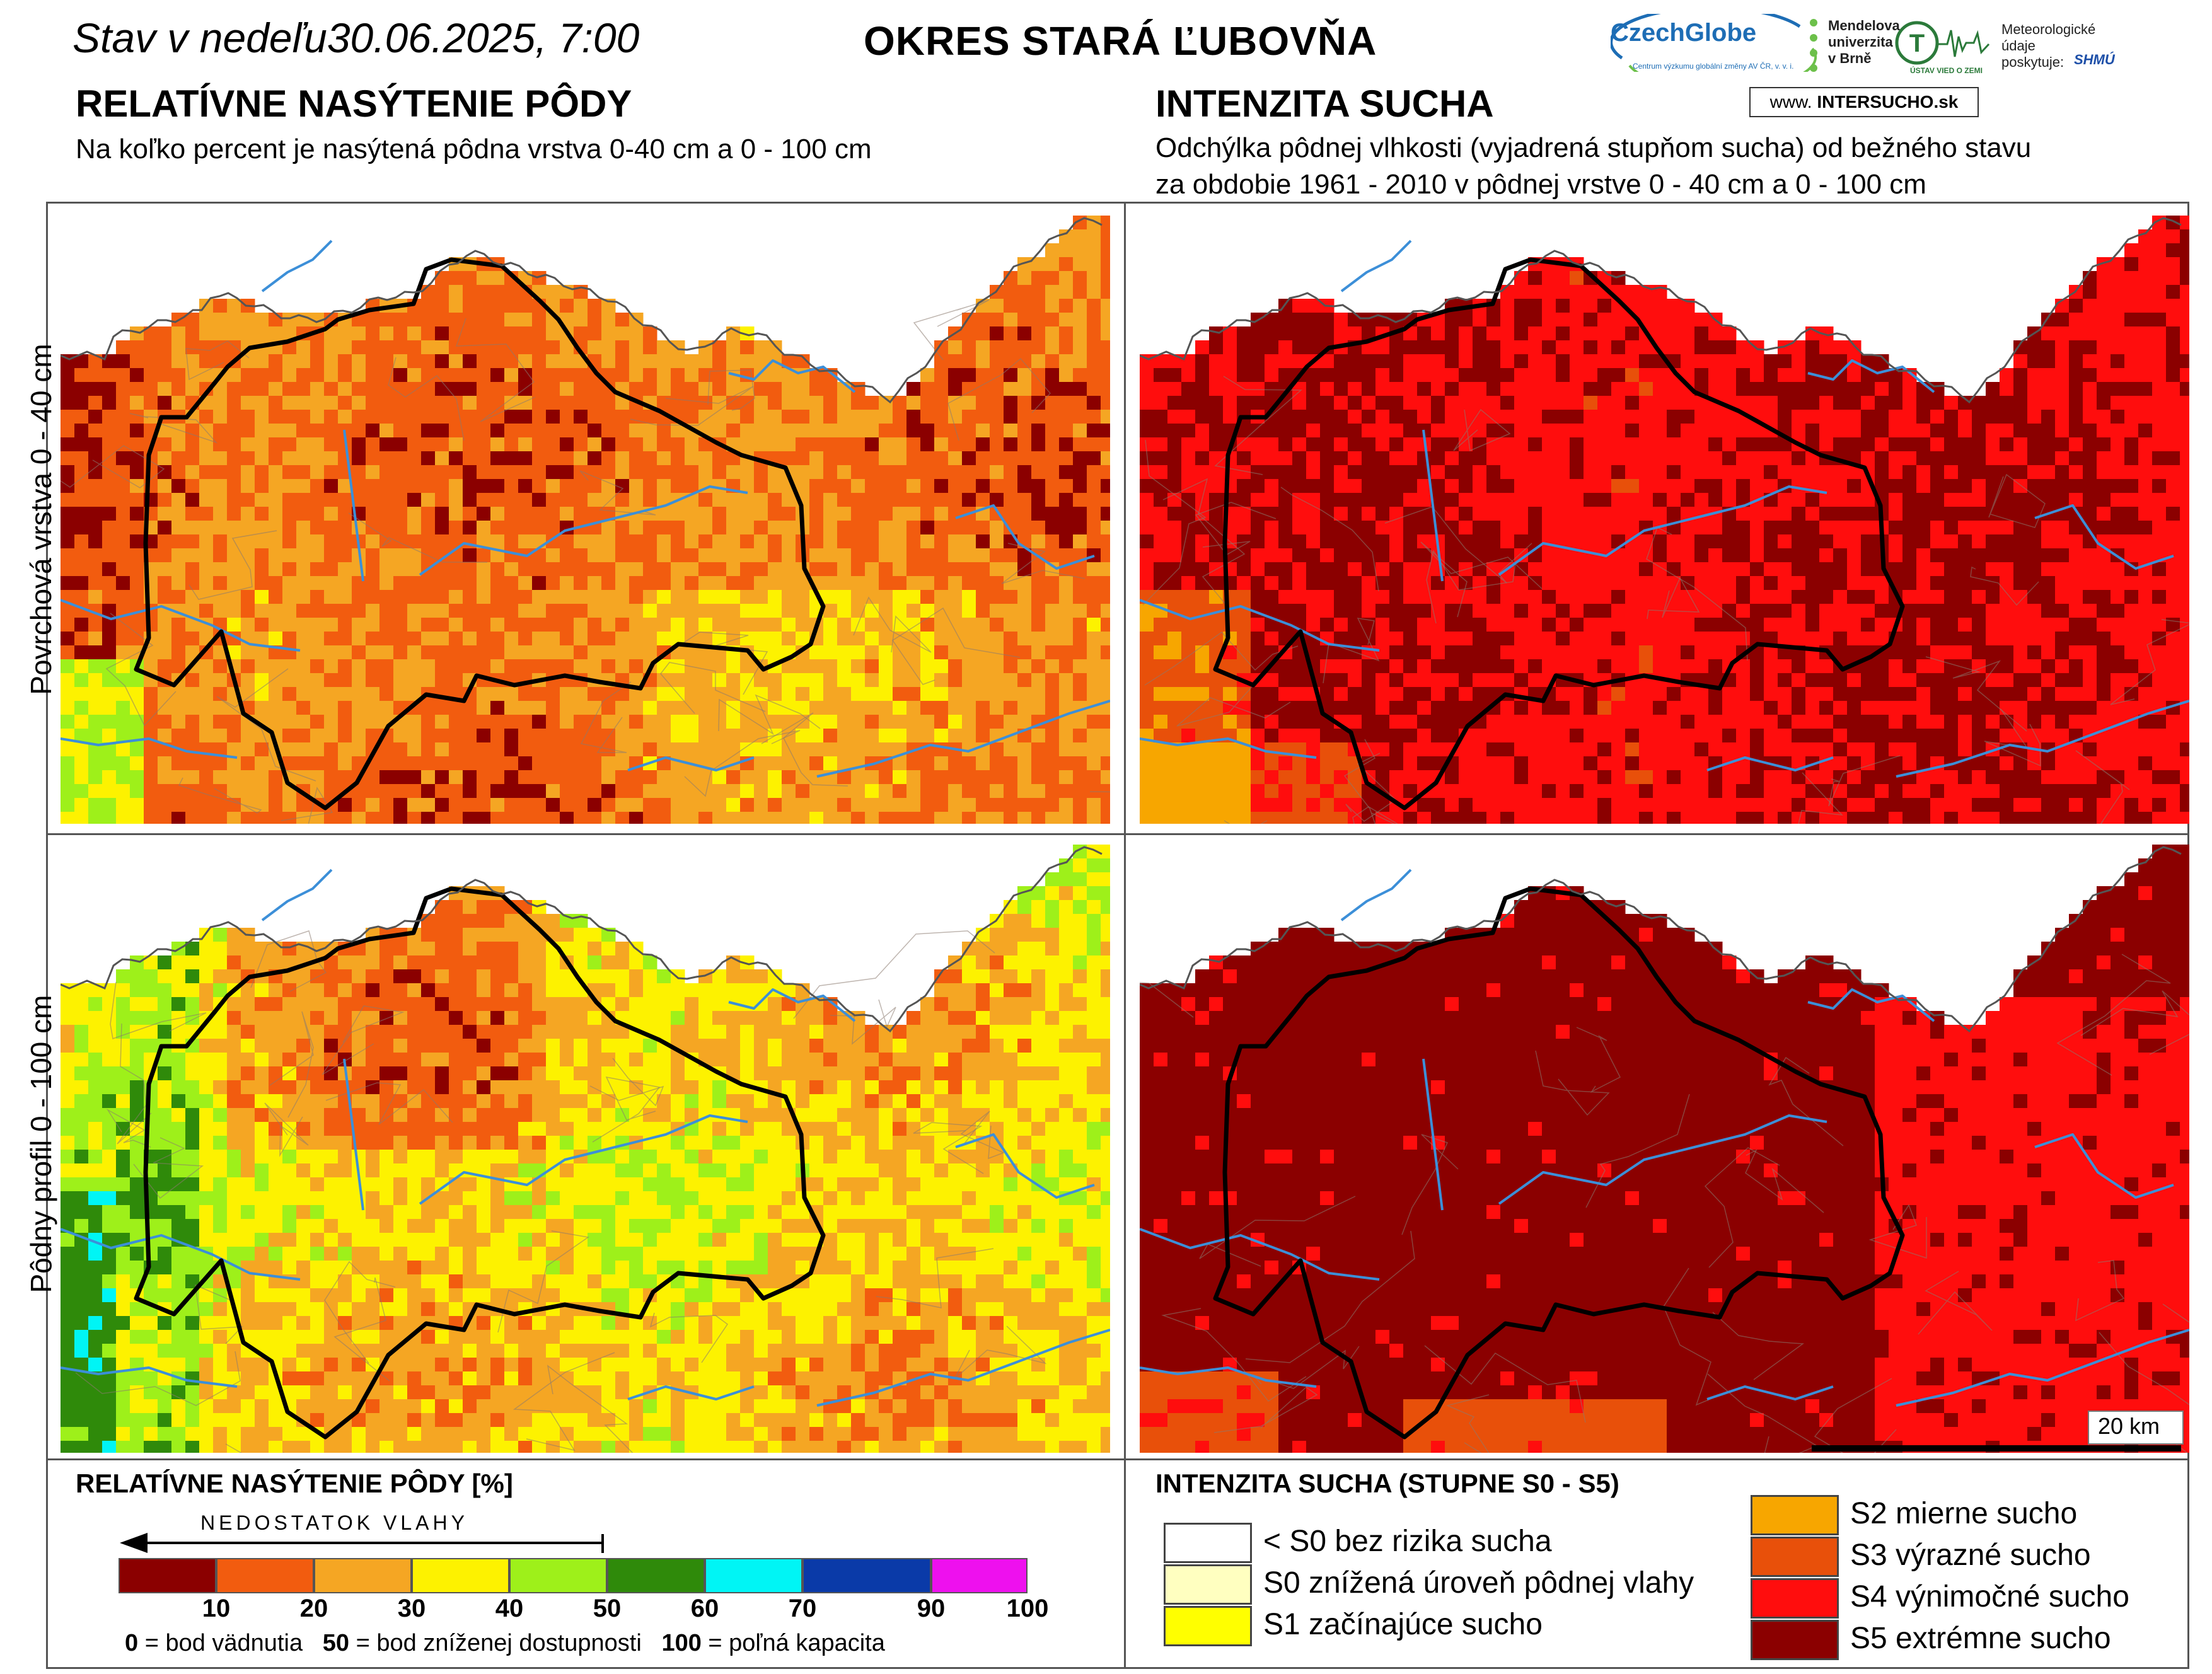 The width and height of the screenshot is (2212, 1674). What do you see at coordinates (1864, 102) in the screenshot?
I see `intersucho-link: www. INTERSUCHO.sk` at bounding box center [1864, 102].